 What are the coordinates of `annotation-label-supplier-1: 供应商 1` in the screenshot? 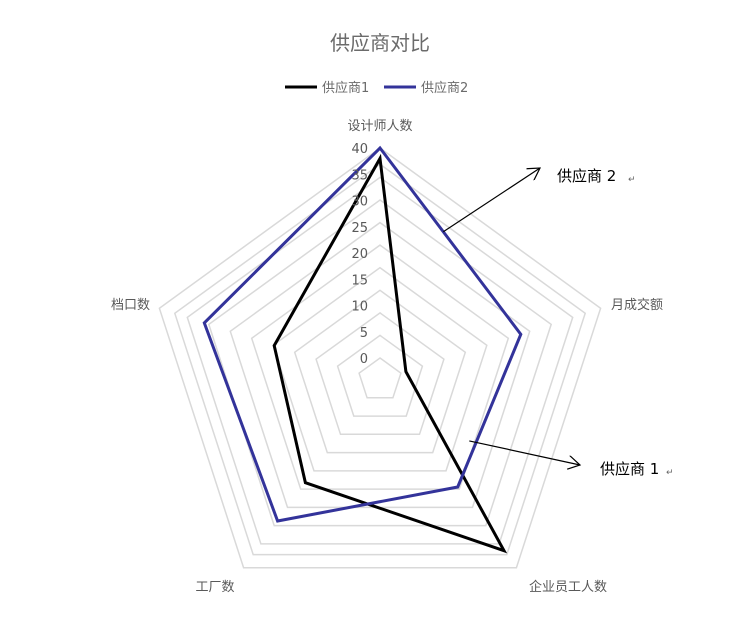 It's located at (629, 469).